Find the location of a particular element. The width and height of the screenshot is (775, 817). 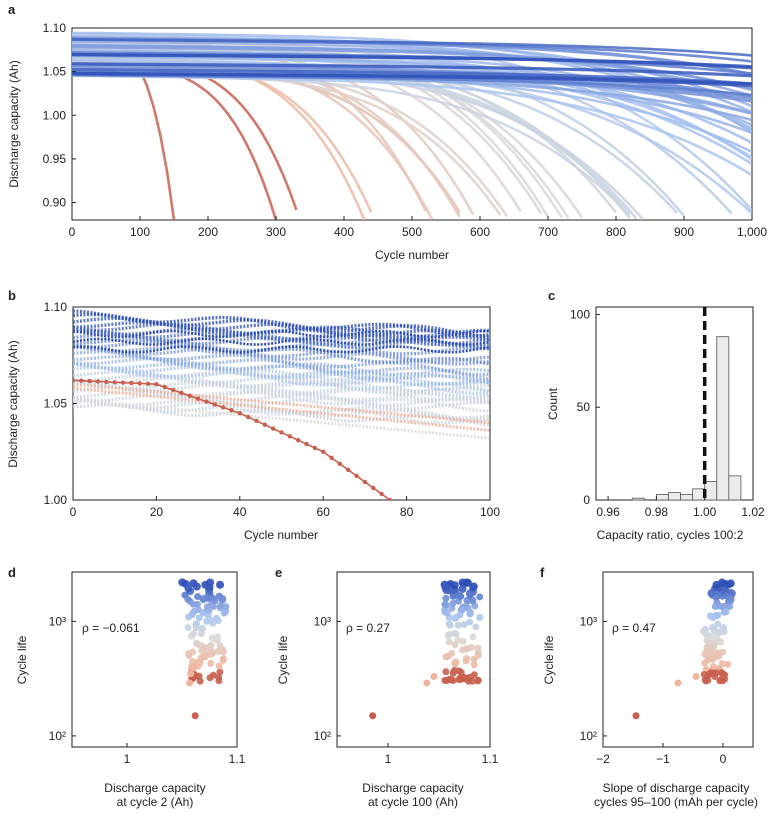

panel-c-x-label: Capacity ratio, cycles 100:2 is located at coordinates (670, 535).